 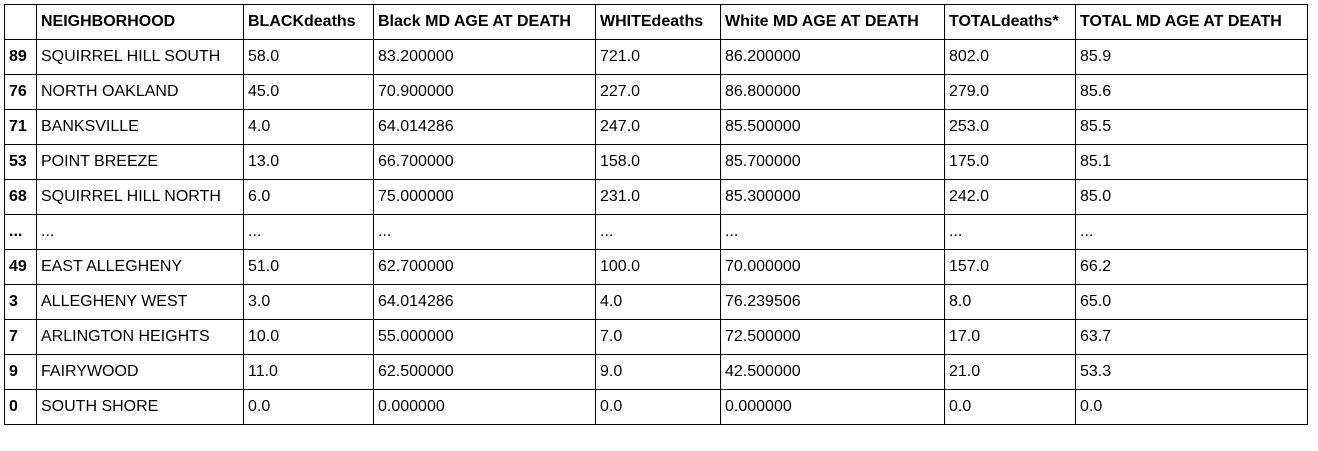 What do you see at coordinates (1010, 197) in the screenshot?
I see `total-deaths-cell: 242.0` at bounding box center [1010, 197].